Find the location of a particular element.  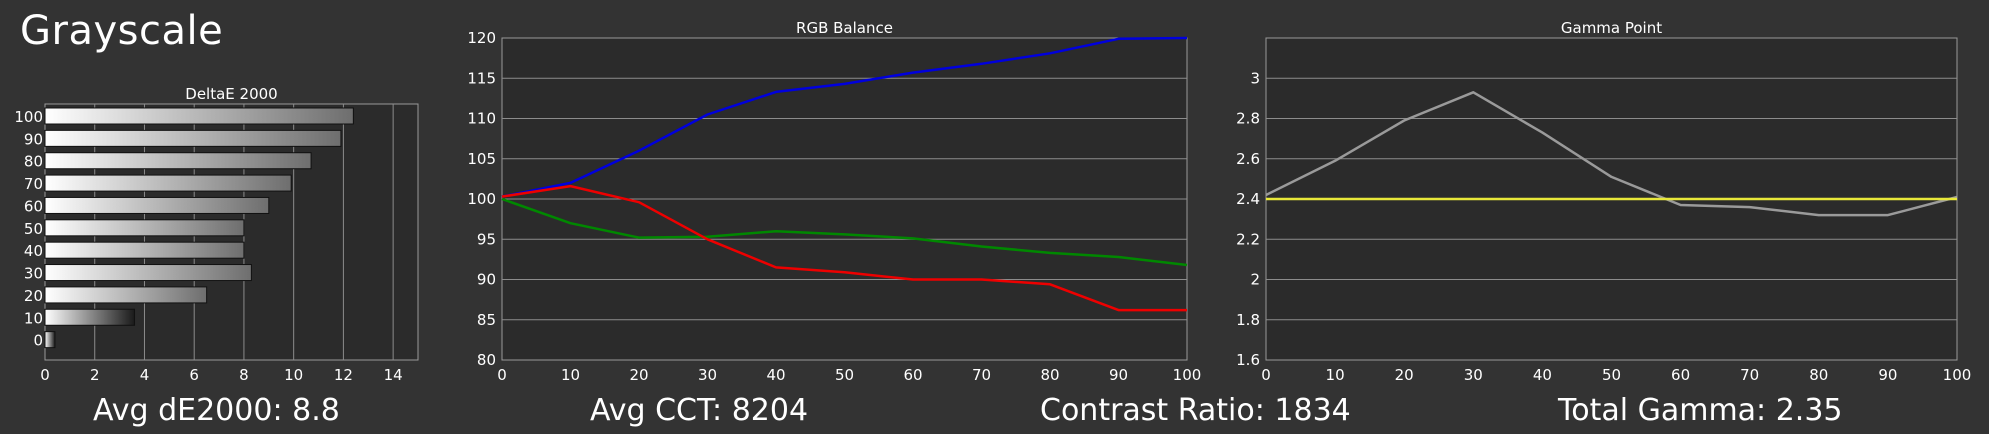

deltae-y-tick-label: 30 is located at coordinates (33, 274).